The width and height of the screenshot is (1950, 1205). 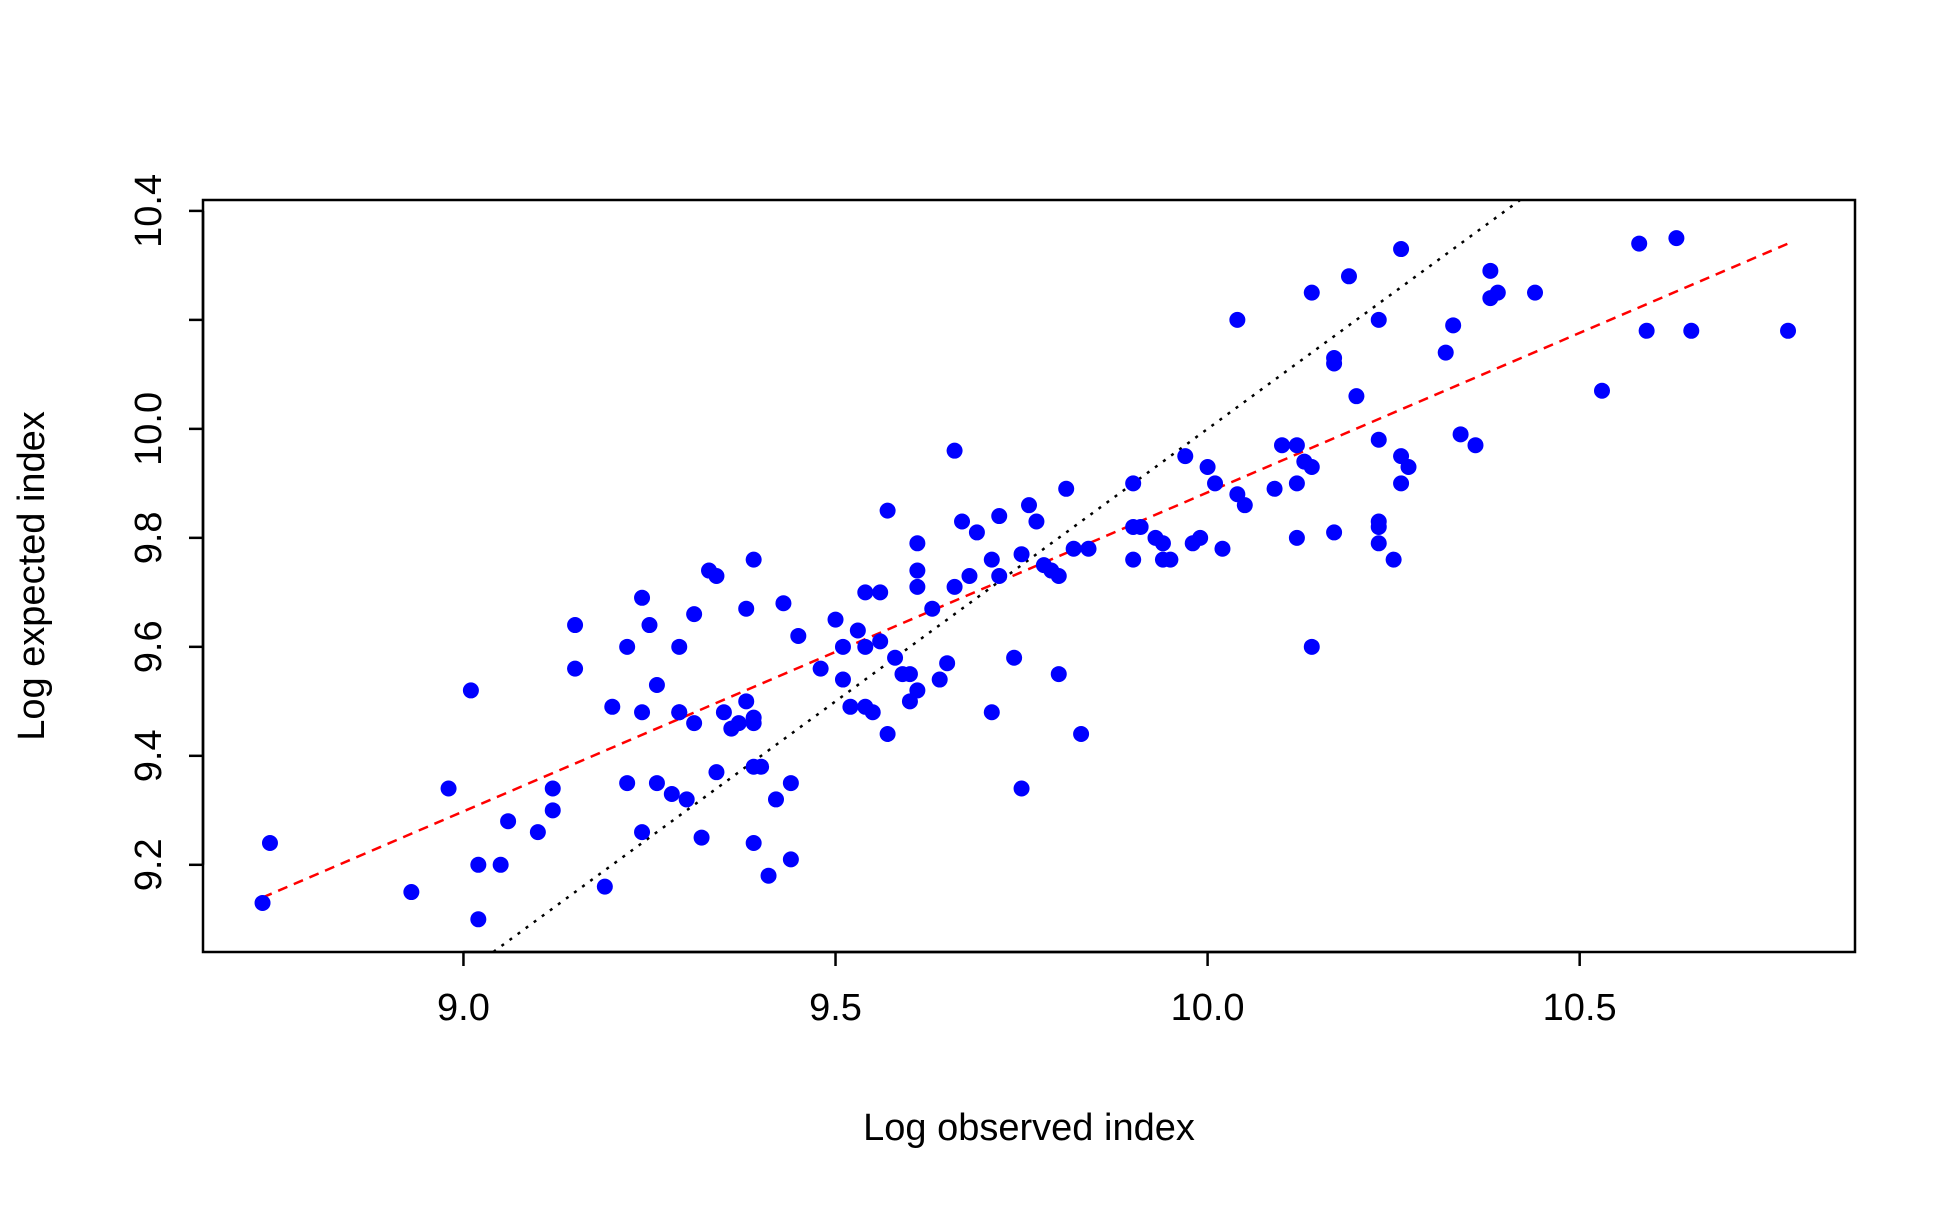 I want to click on y-tick-label: 10.0, so click(x=149, y=429).